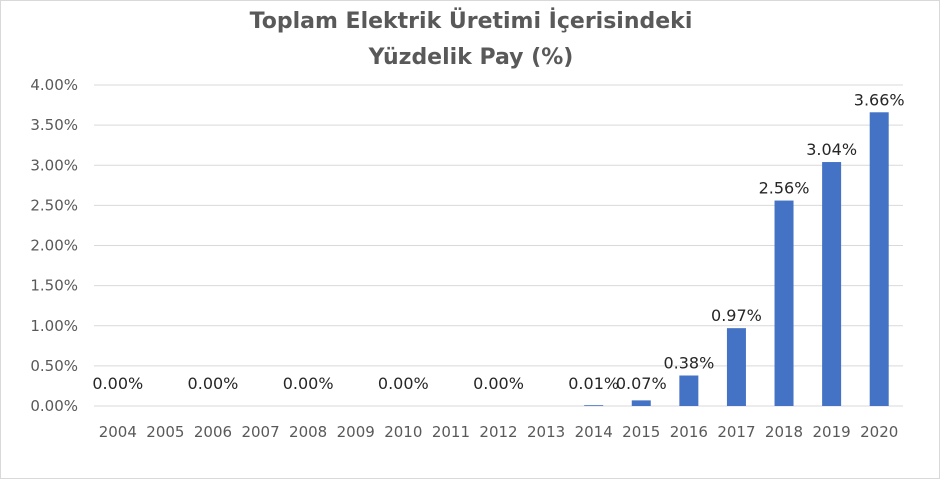 This screenshot has height=480, width=940. What do you see at coordinates (879, 99) in the screenshot?
I see `data-label: 3.66%` at bounding box center [879, 99].